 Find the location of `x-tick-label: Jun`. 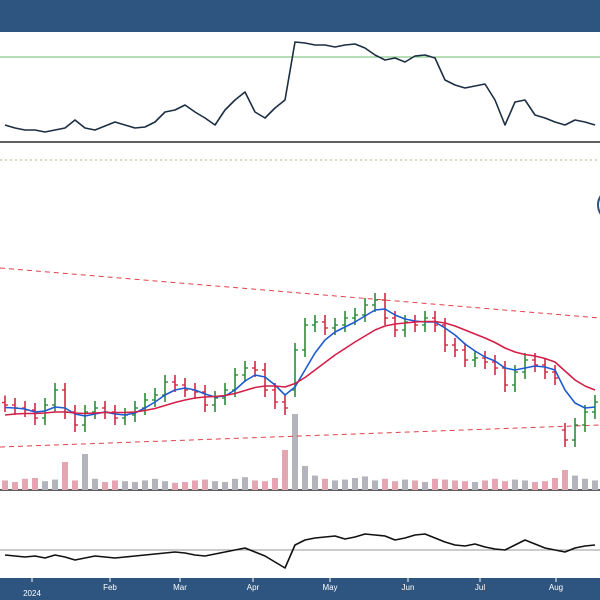

x-tick-label: Jun is located at coordinates (408, 587).